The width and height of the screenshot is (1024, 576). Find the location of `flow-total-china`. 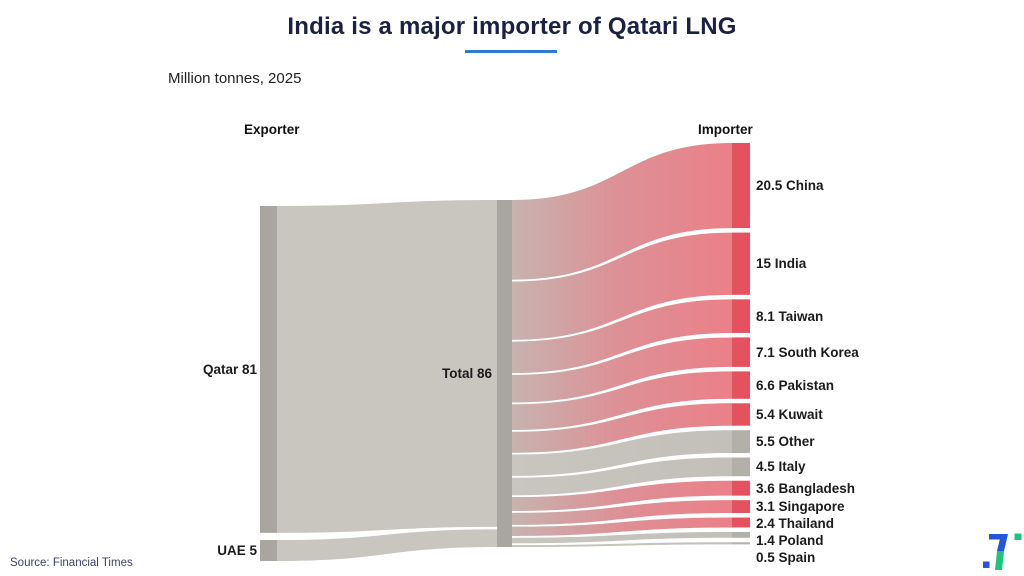

flow-total-china is located at coordinates (622, 211).